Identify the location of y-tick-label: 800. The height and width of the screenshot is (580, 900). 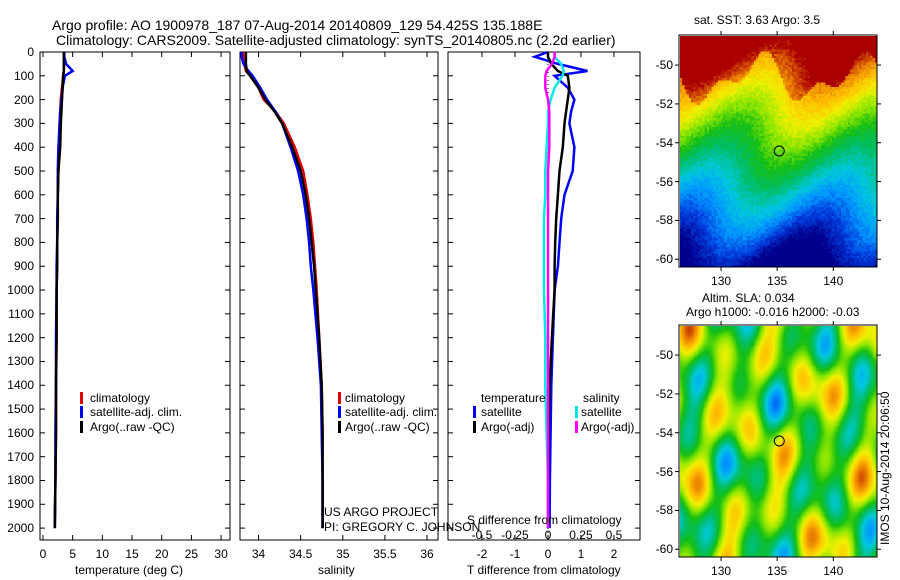
(23, 242).